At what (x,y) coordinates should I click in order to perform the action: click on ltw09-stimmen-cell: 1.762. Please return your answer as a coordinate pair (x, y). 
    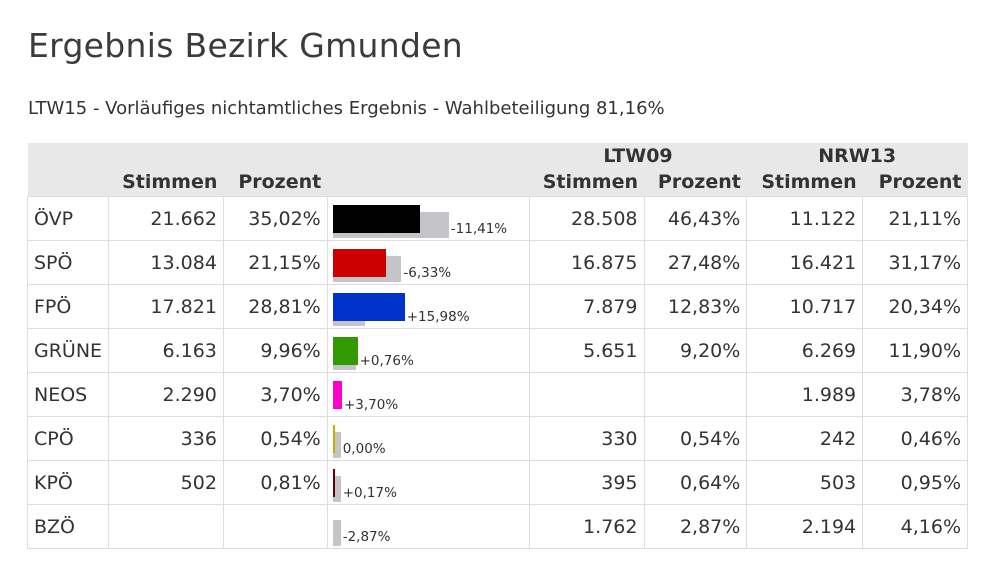
    Looking at the image, I should click on (586, 526).